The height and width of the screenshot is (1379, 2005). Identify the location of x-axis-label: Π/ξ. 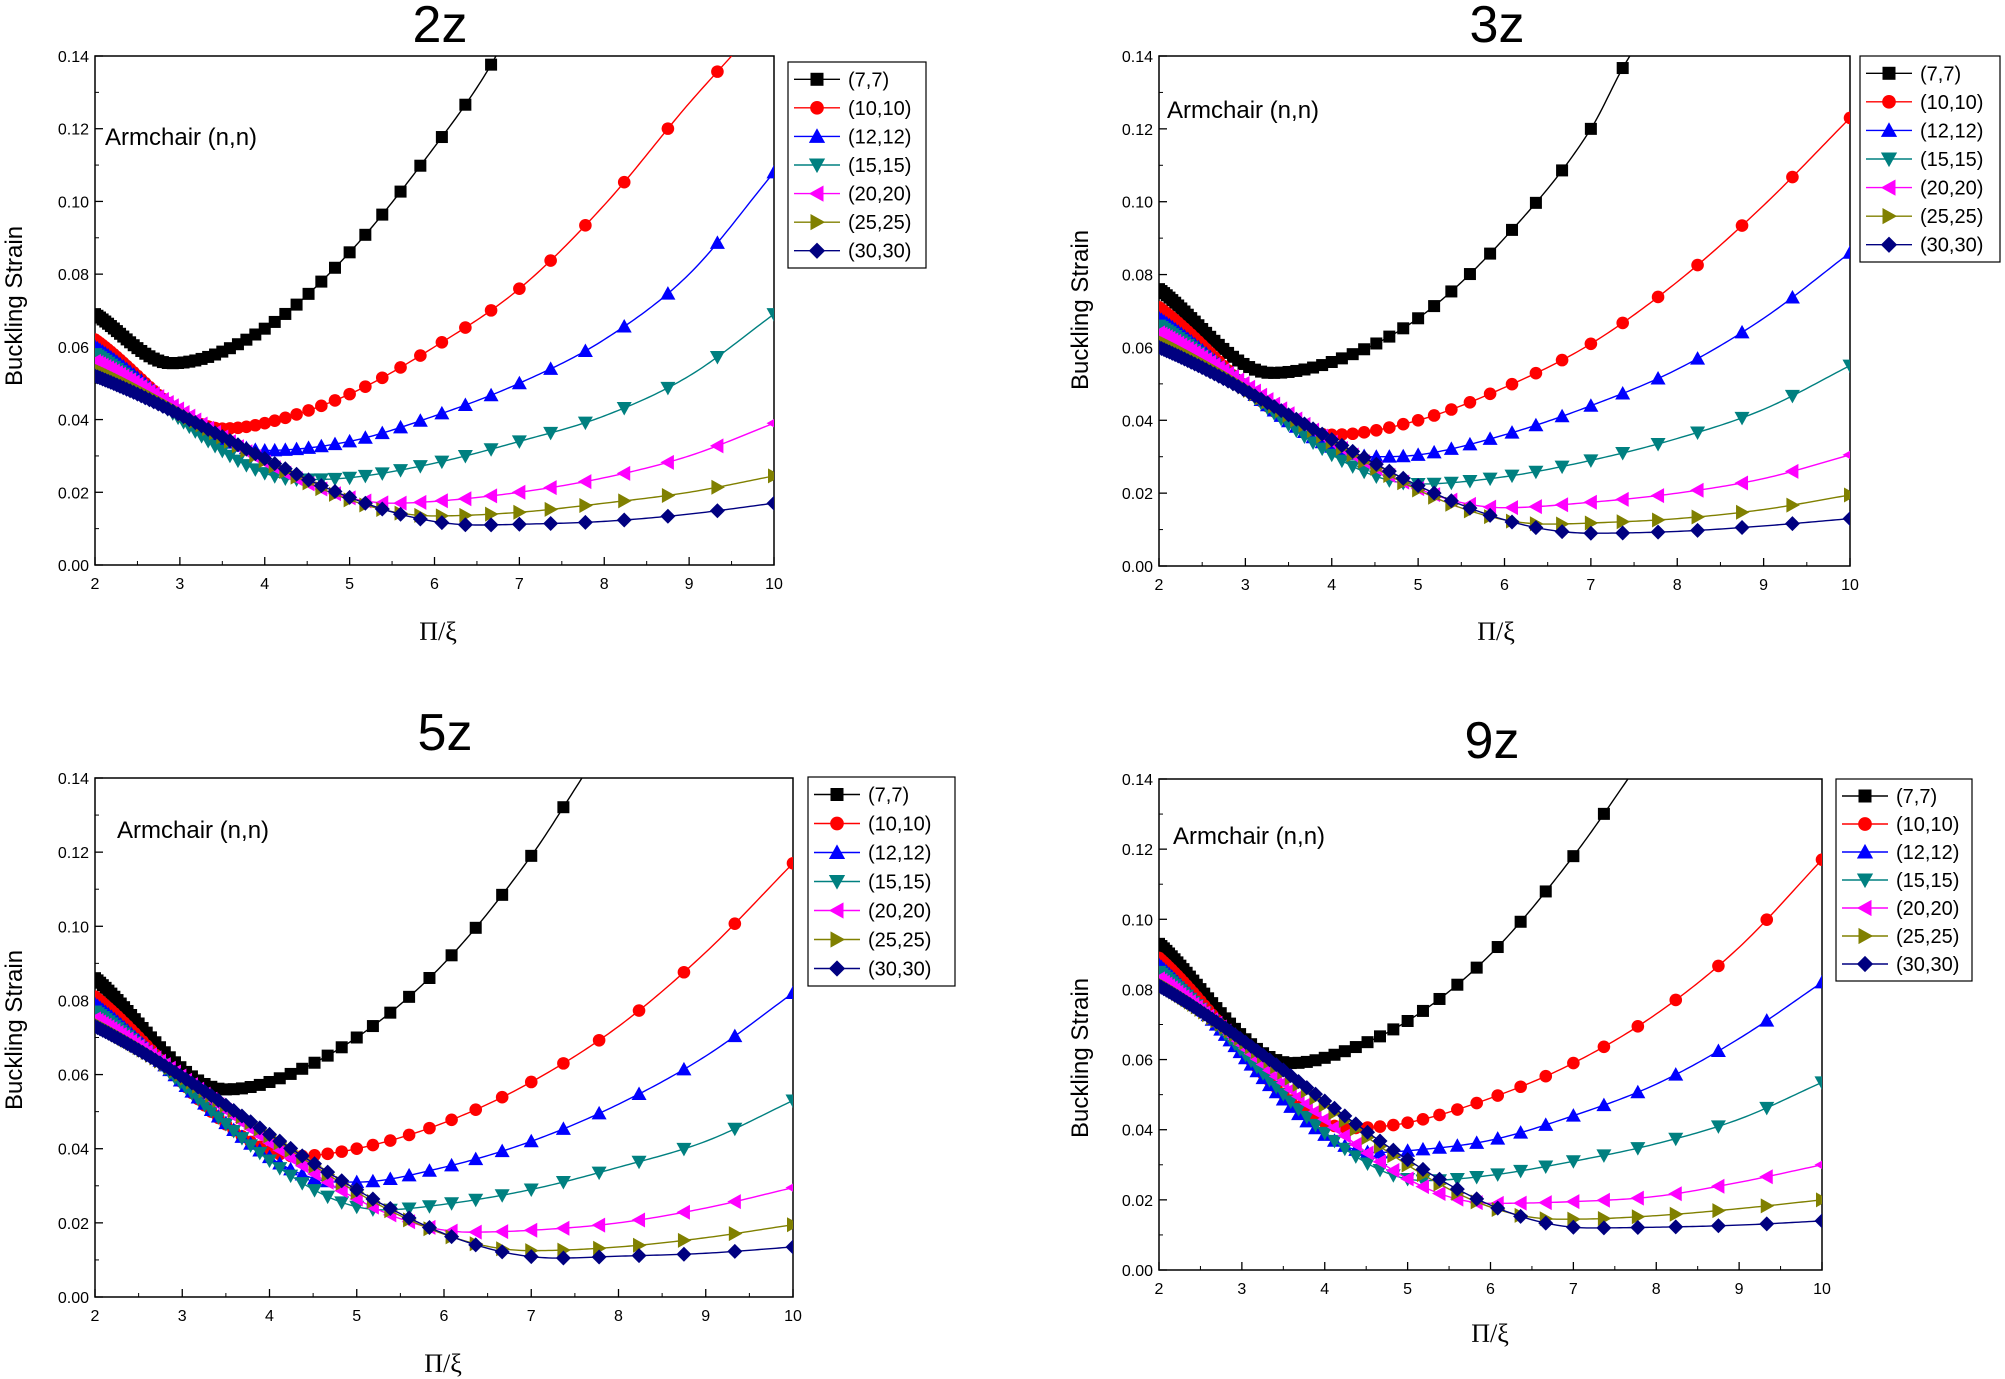
(1496, 631).